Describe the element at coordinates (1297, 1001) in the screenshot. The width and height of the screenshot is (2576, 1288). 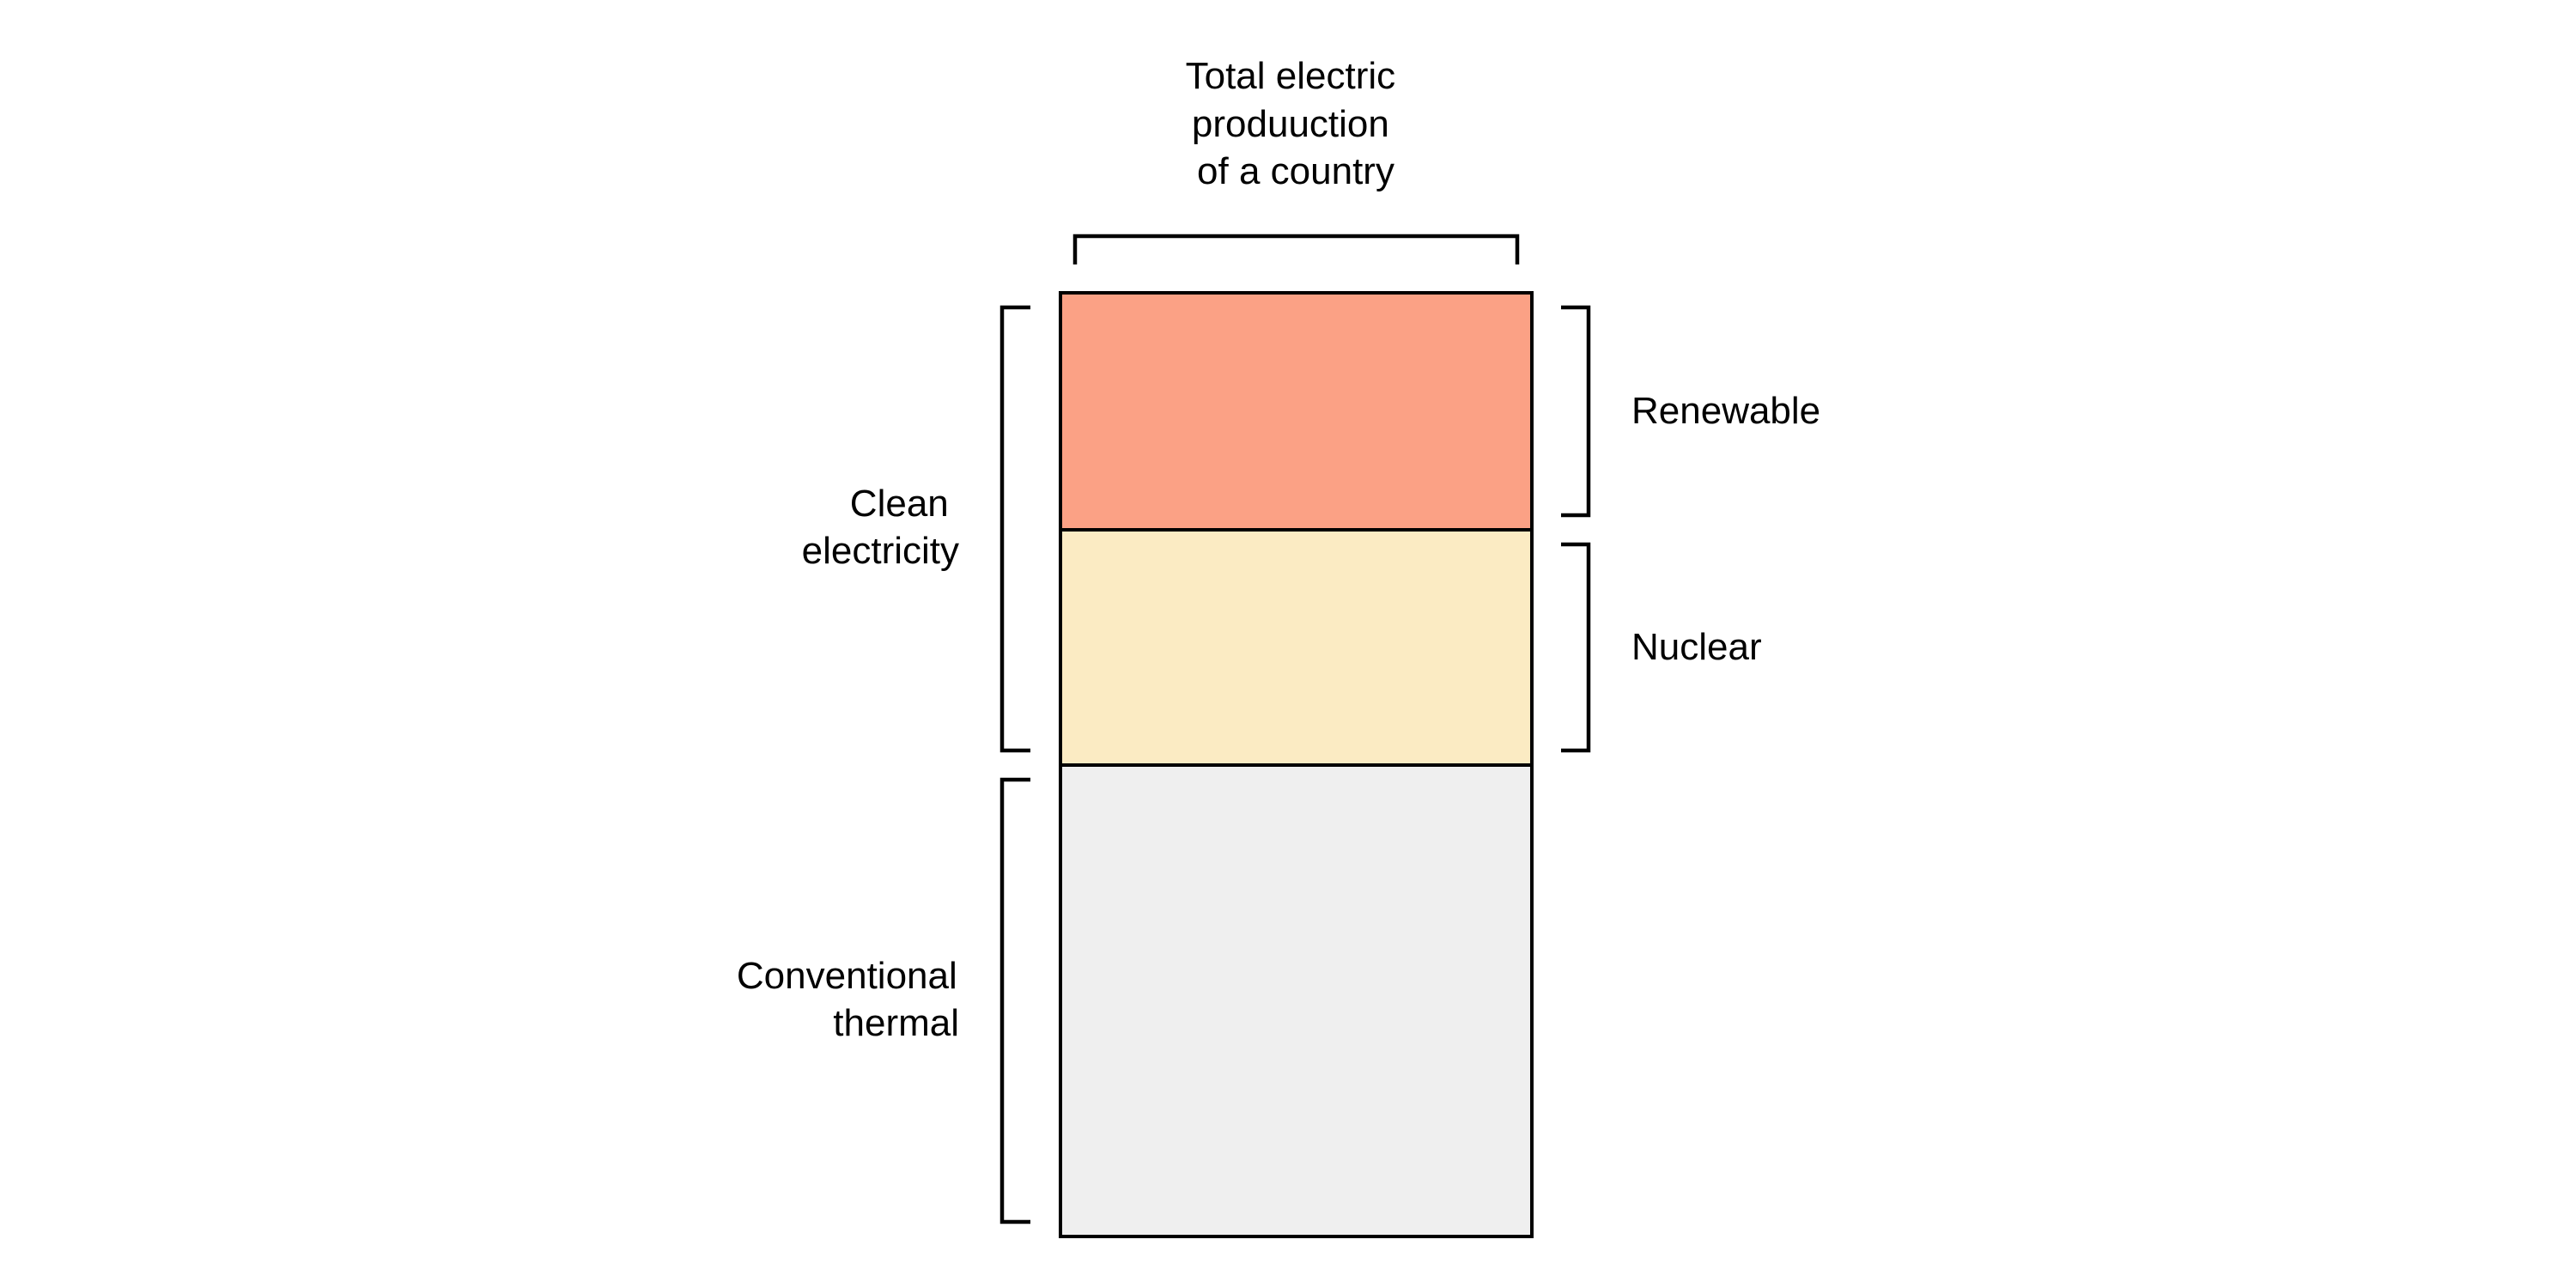
I see `segment-conventional-thermal` at that location.